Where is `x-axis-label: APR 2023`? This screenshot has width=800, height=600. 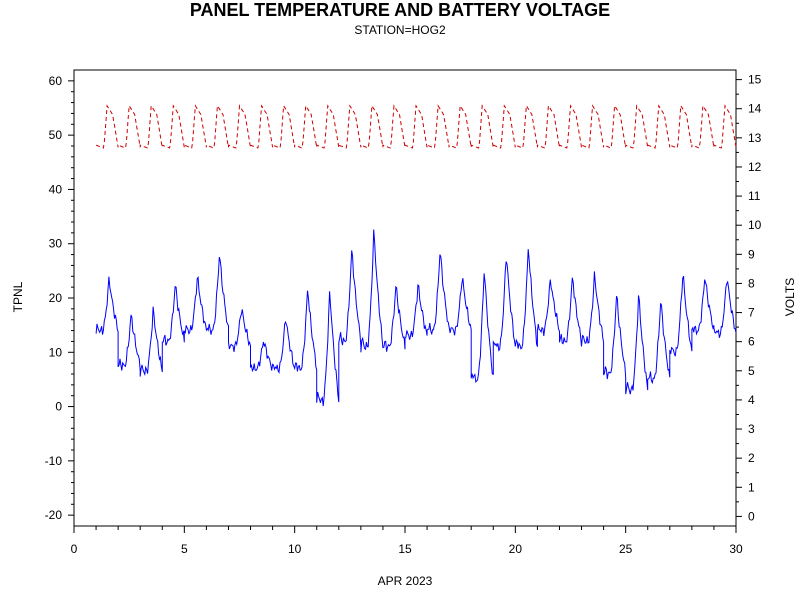 x-axis-label: APR 2023 is located at coordinates (405, 581).